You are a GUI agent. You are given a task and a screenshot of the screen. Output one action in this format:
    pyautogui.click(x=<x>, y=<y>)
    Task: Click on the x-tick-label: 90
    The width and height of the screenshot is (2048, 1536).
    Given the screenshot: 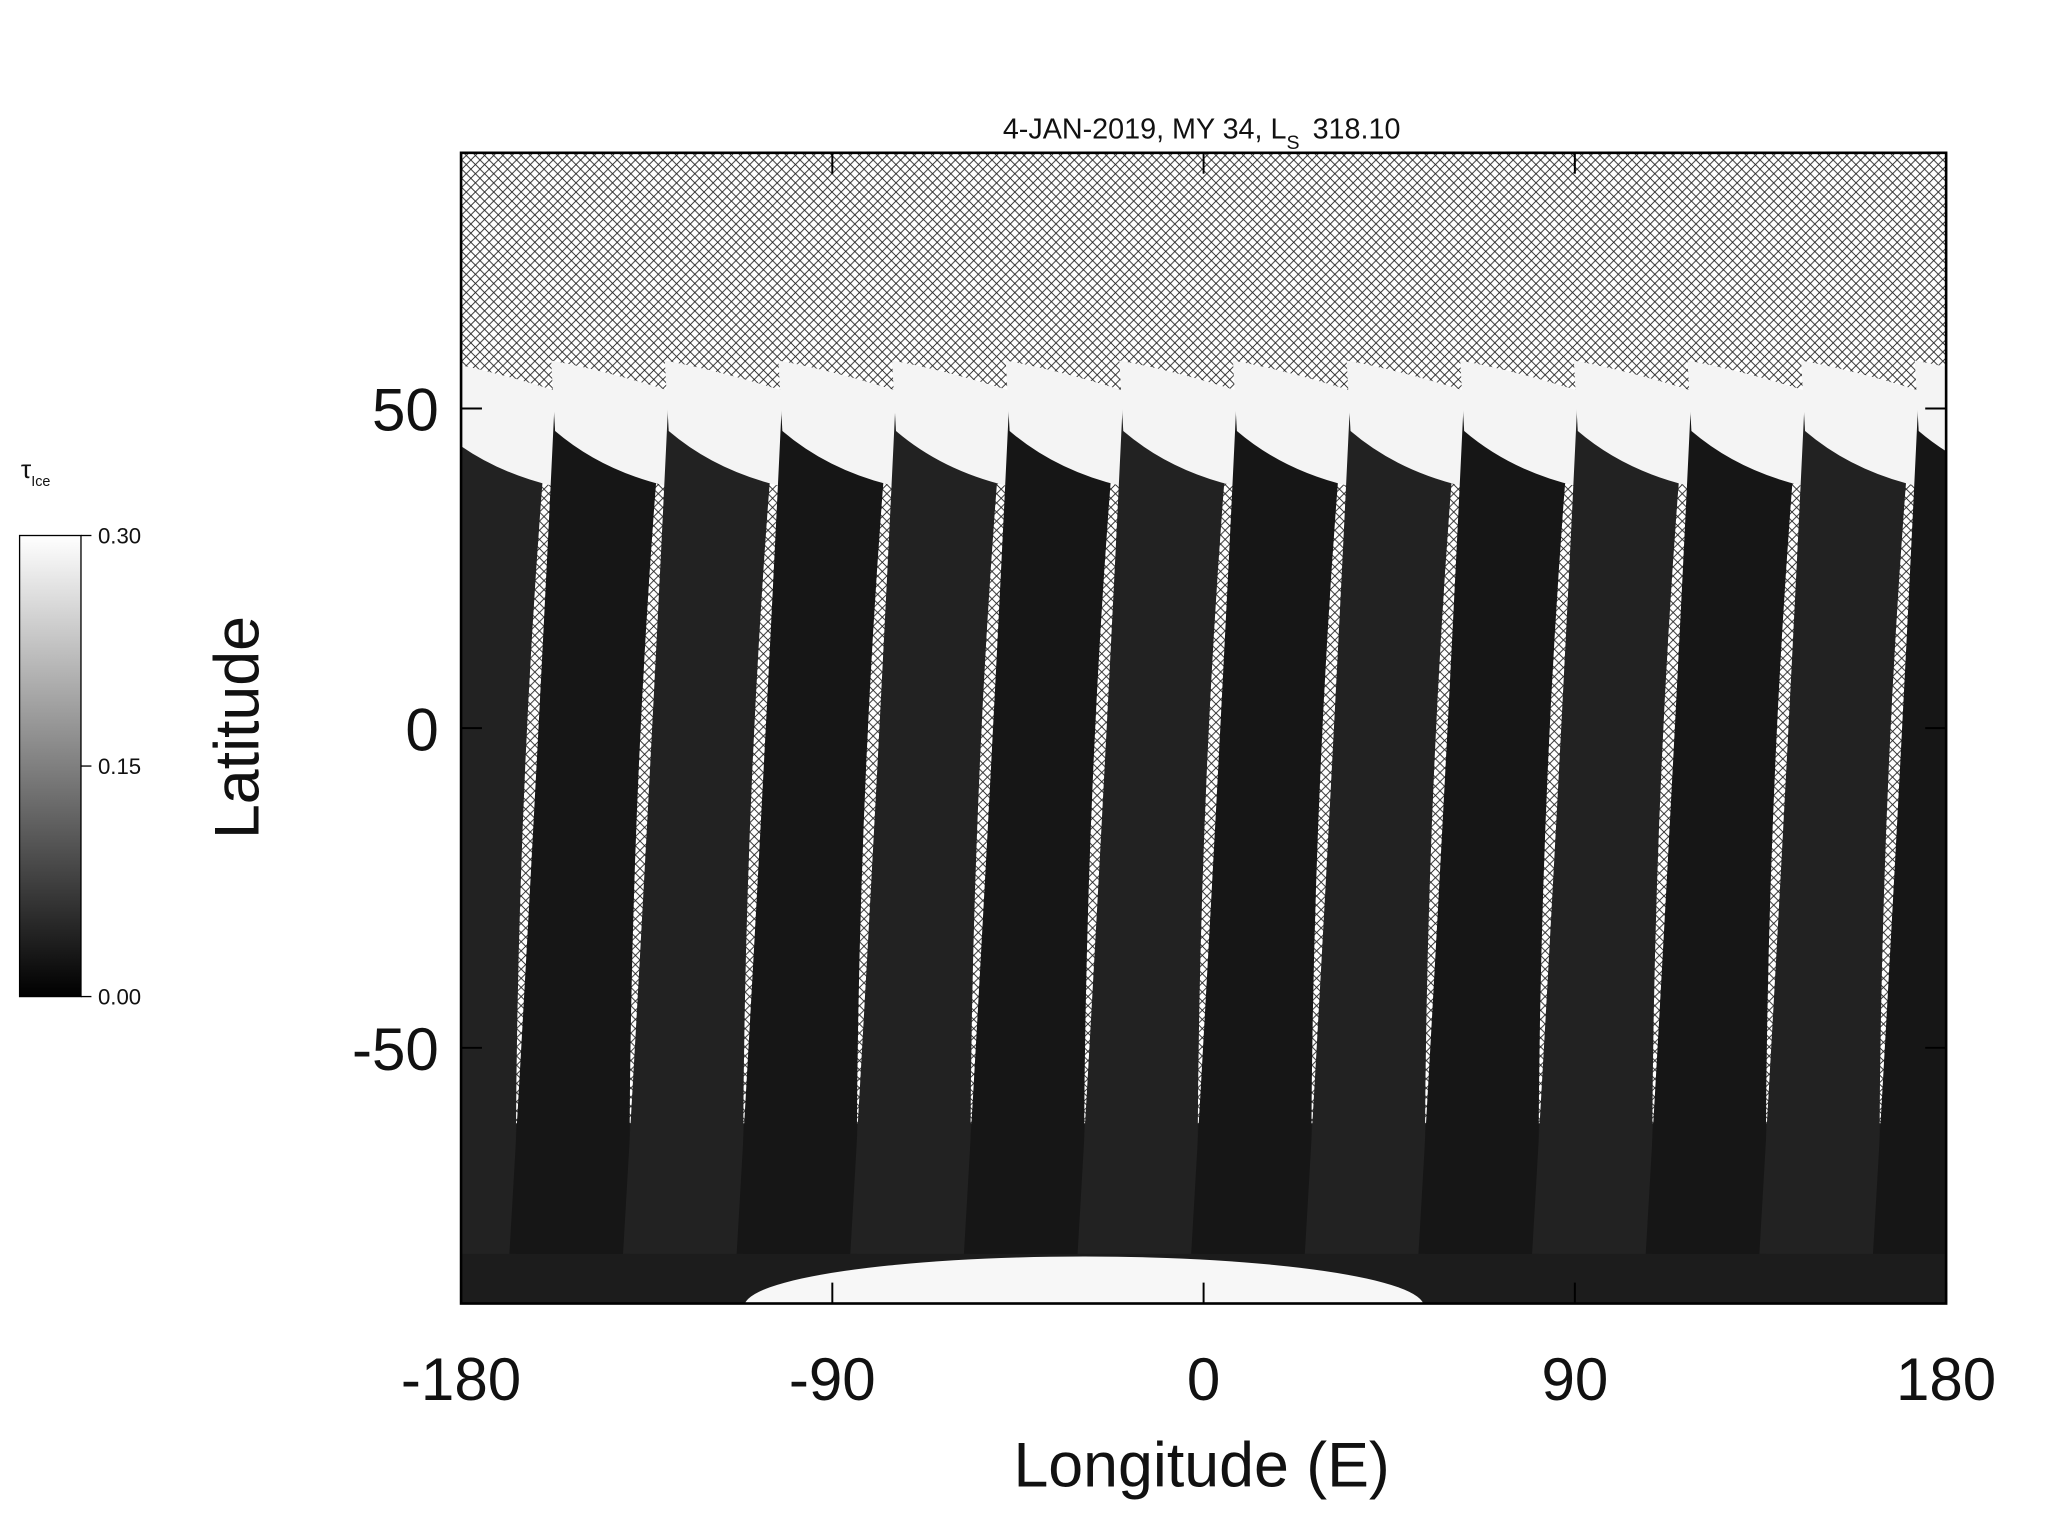 What is the action you would take?
    pyautogui.click(x=1574, y=1379)
    